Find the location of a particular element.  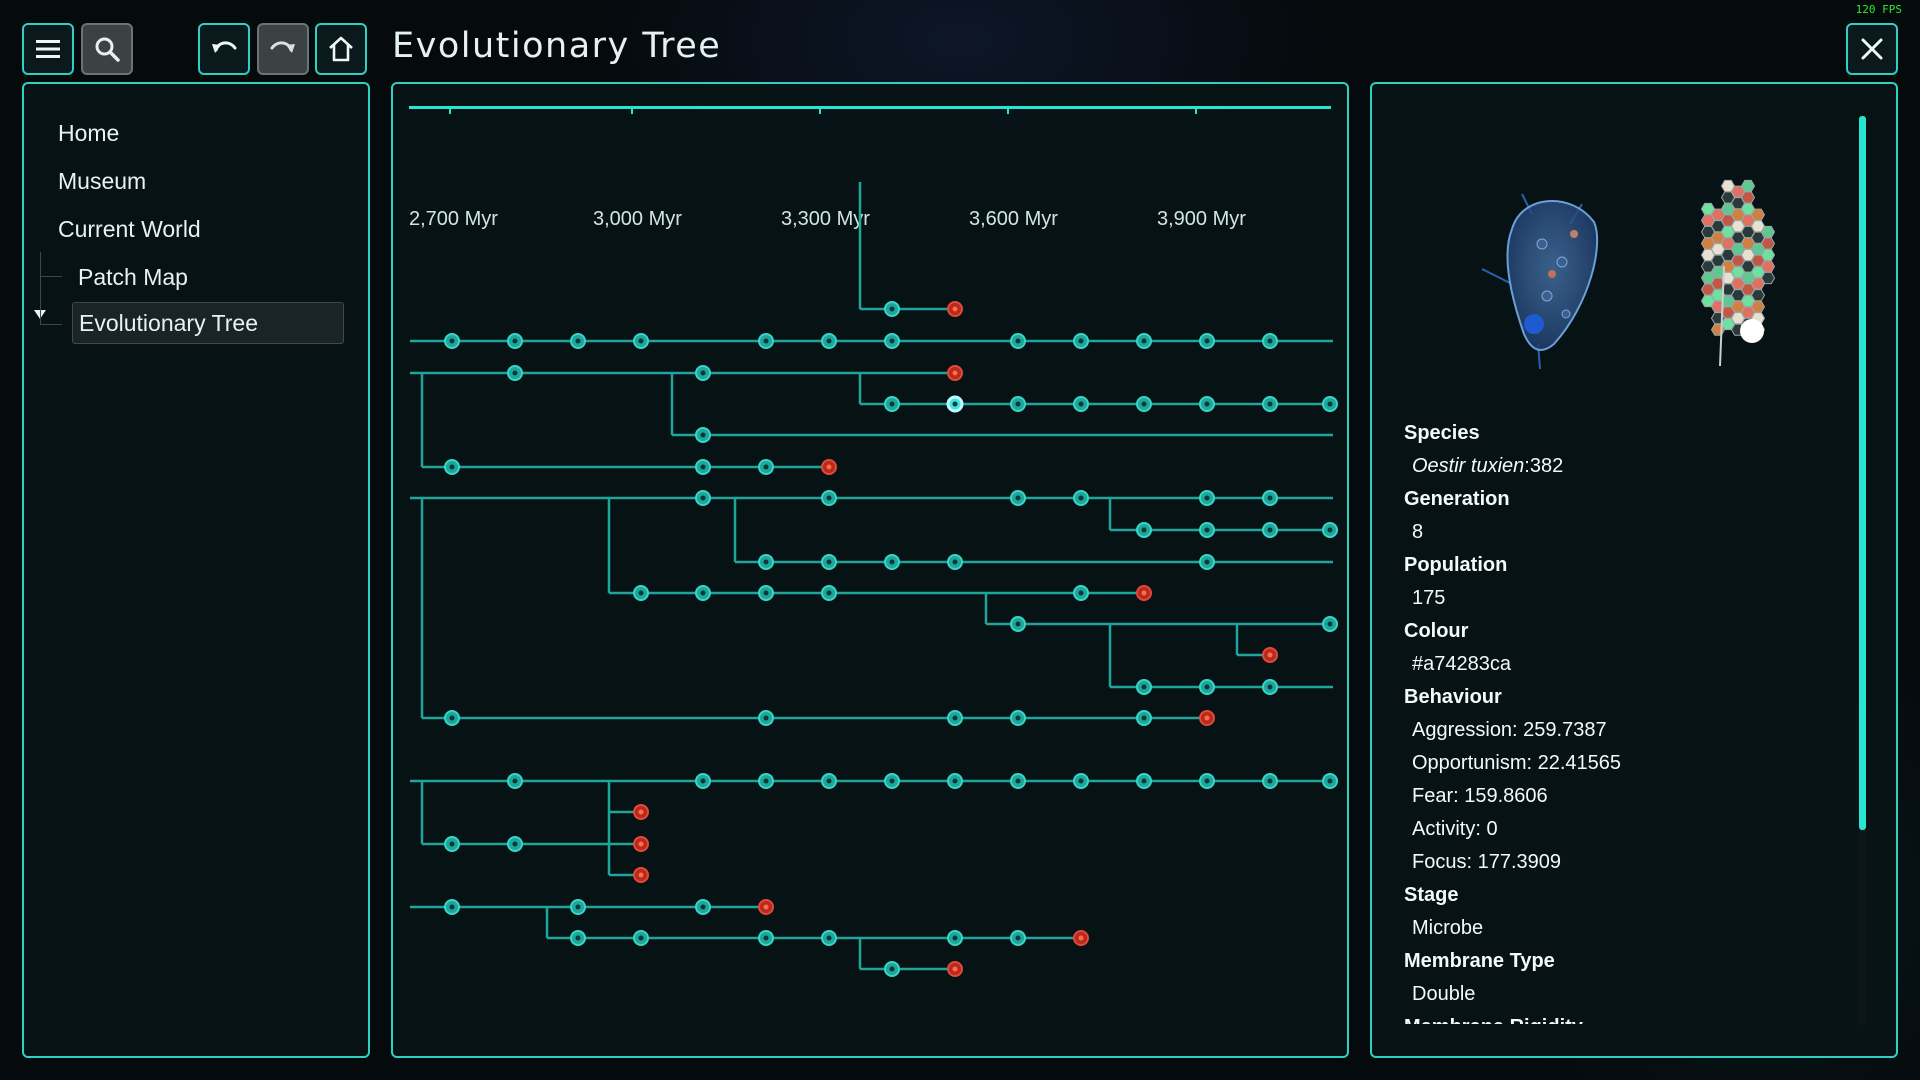

timeline-tick-label: 3,300 Myr is located at coordinates (825, 219).